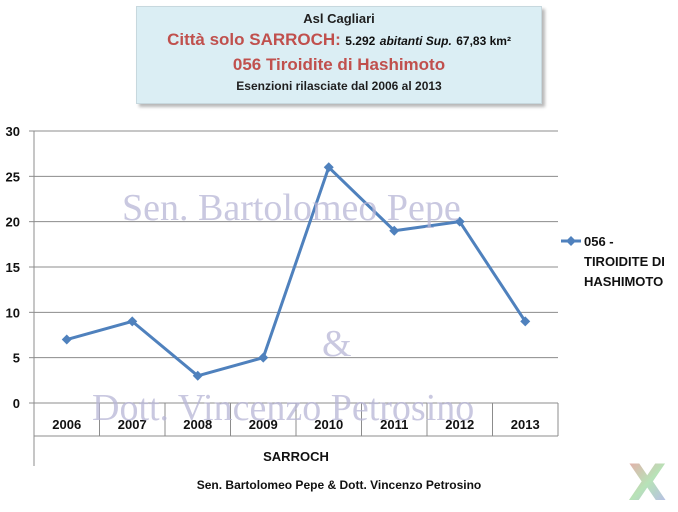  Describe the element at coordinates (13, 312) in the screenshot. I see `y-tick-label: 10` at that location.